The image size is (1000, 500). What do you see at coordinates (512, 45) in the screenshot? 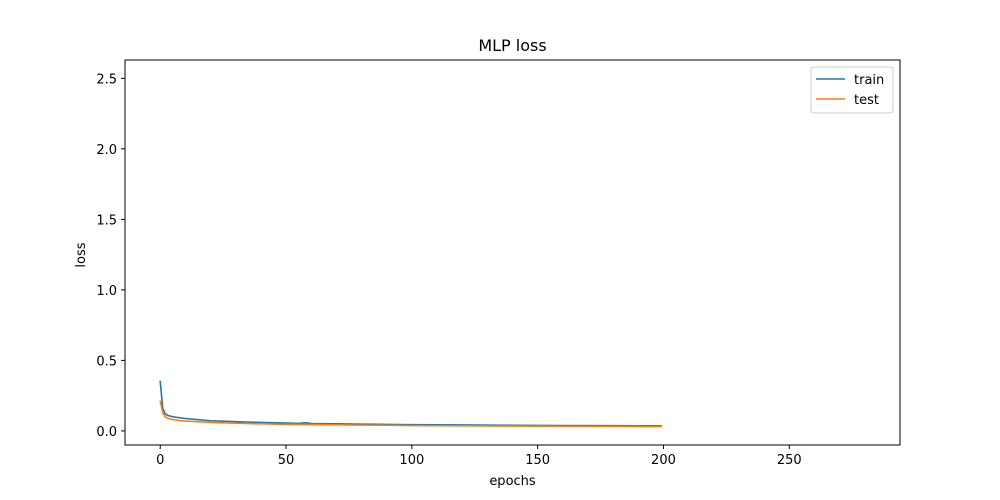
I see `chart-title: MLP loss` at bounding box center [512, 45].